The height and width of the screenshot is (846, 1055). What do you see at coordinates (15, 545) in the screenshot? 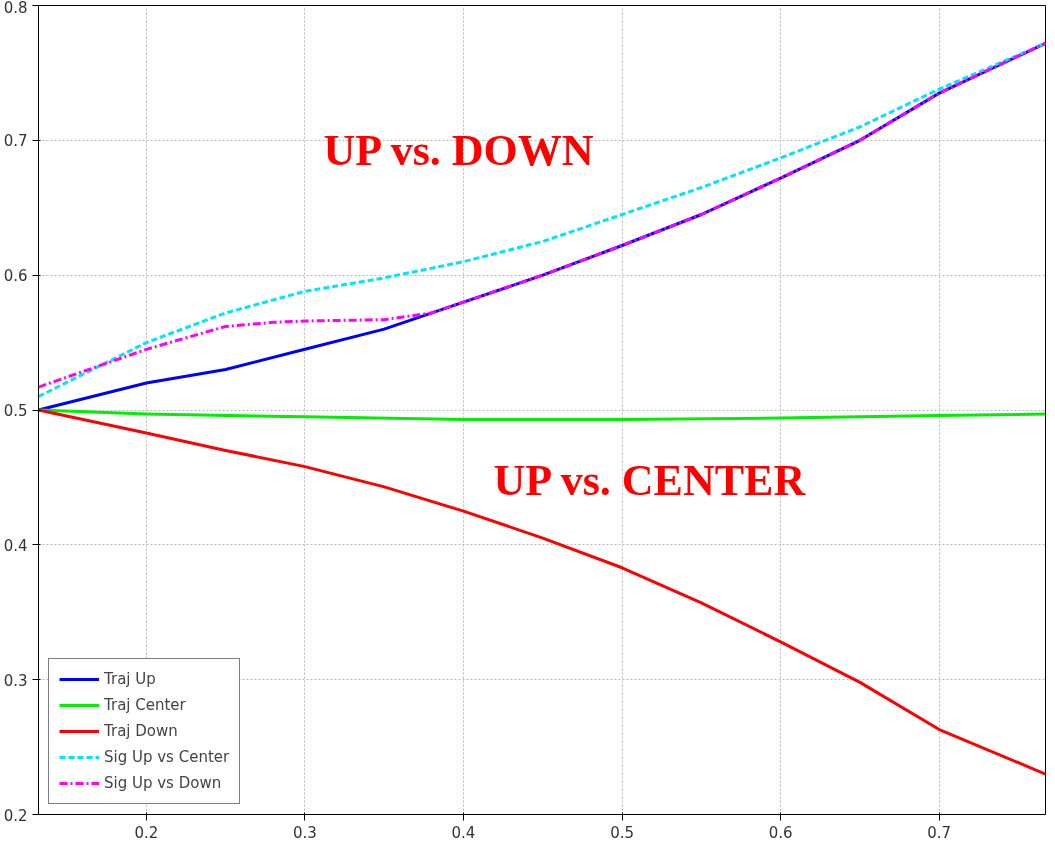
I see `y-tick-label: 0.4` at bounding box center [15, 545].